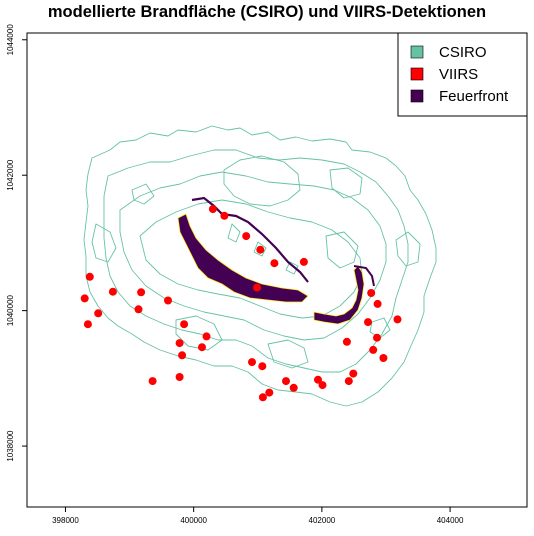  I want to click on feuerfront, so click(276, 260).